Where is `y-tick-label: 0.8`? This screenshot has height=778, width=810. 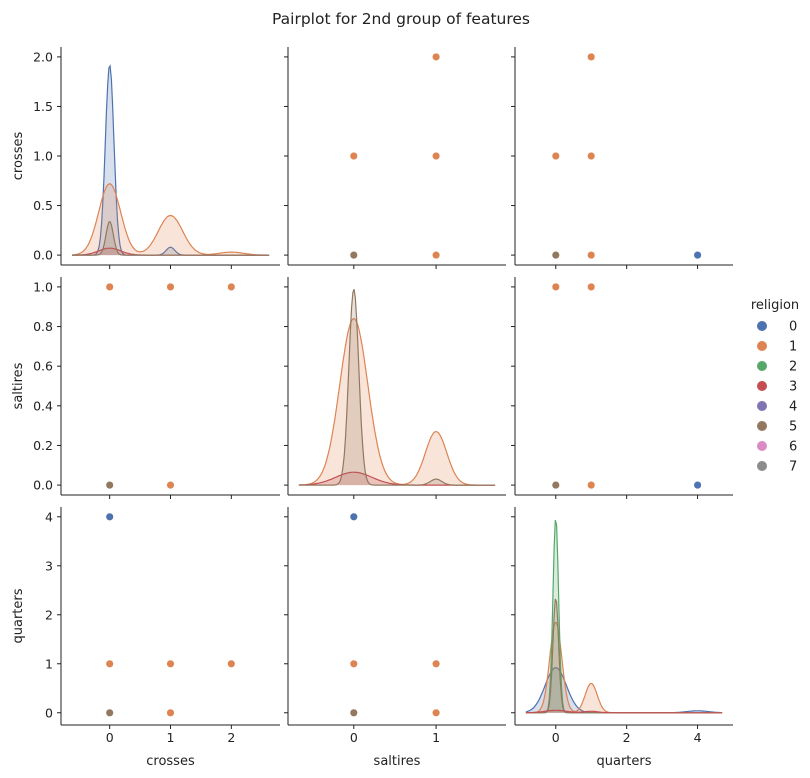 y-tick-label: 0.8 is located at coordinates (43, 326).